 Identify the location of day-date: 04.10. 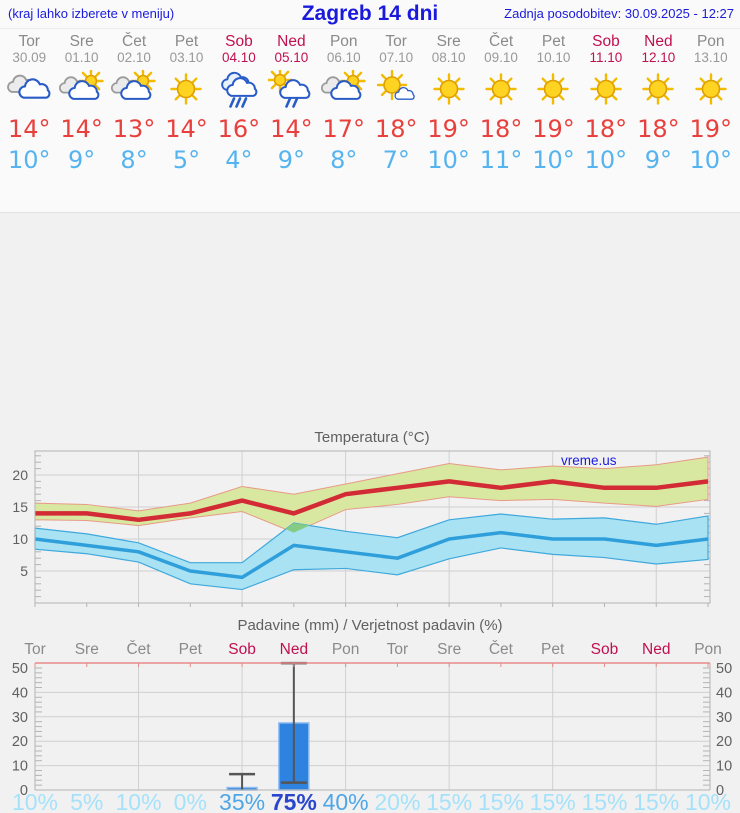
(239, 57).